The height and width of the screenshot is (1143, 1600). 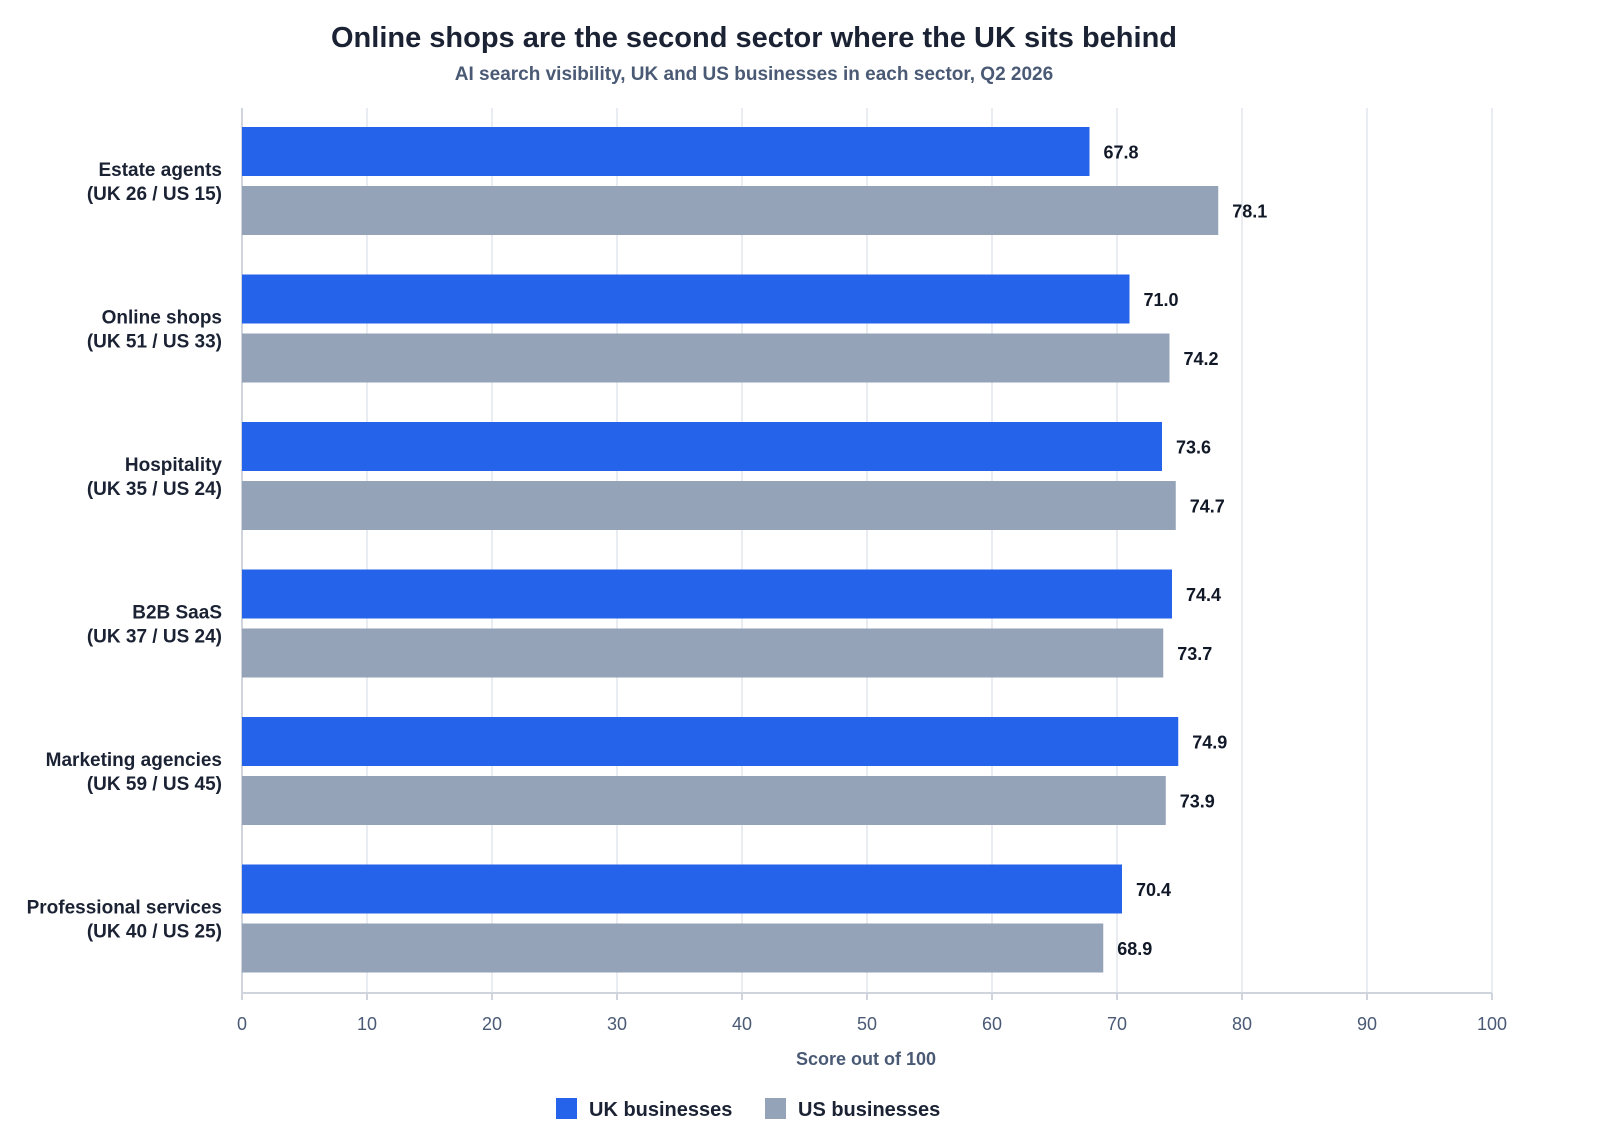 What do you see at coordinates (124, 908) in the screenshot?
I see `category-label: Professional services` at bounding box center [124, 908].